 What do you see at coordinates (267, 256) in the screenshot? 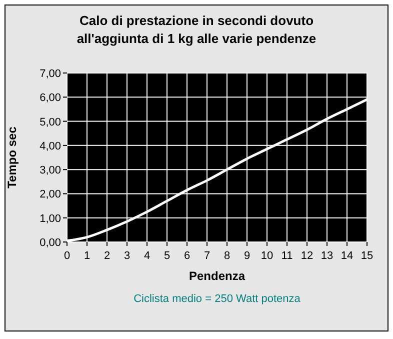
I see `x-tick-label: 10` at bounding box center [267, 256].